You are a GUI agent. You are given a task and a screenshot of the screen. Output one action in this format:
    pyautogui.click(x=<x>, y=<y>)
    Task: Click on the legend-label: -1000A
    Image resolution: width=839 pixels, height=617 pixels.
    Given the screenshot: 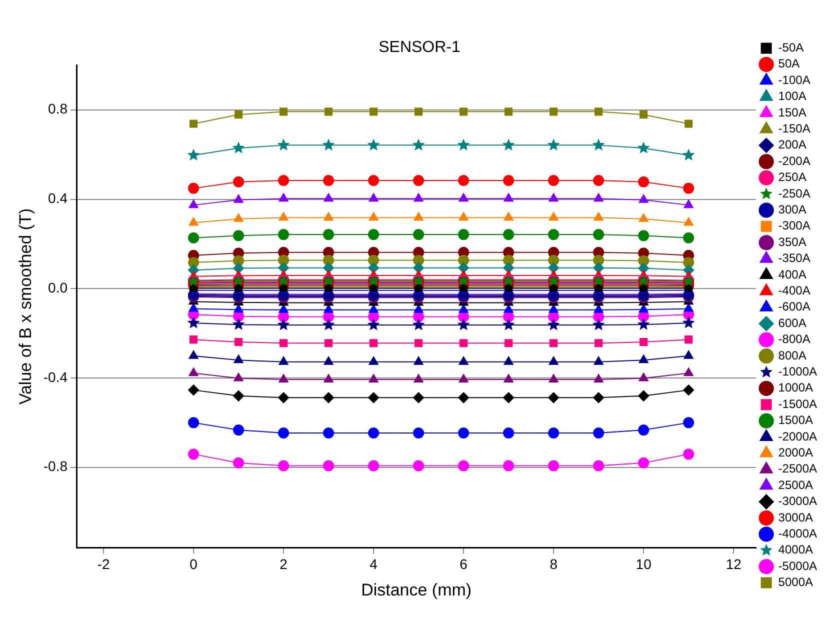 What is the action you would take?
    pyautogui.click(x=798, y=371)
    